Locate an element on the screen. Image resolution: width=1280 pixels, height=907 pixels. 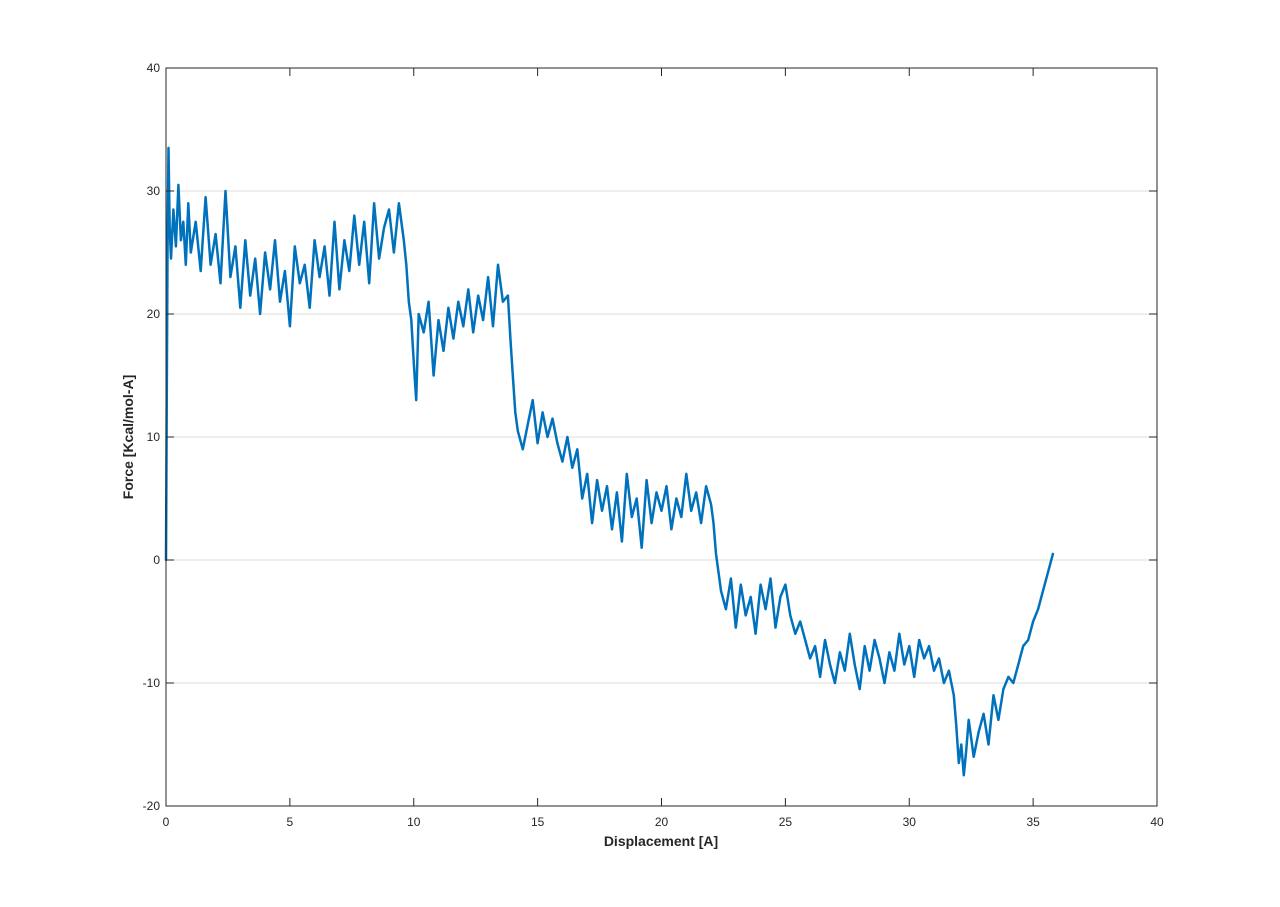
x-tick-label: 35 is located at coordinates (1033, 822).